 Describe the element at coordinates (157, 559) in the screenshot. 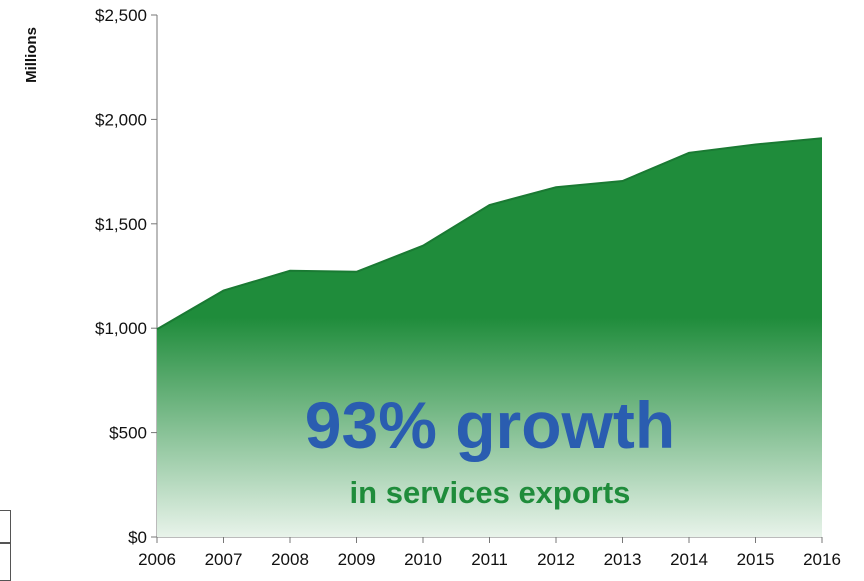

I see `x-tick-label: 2006` at that location.